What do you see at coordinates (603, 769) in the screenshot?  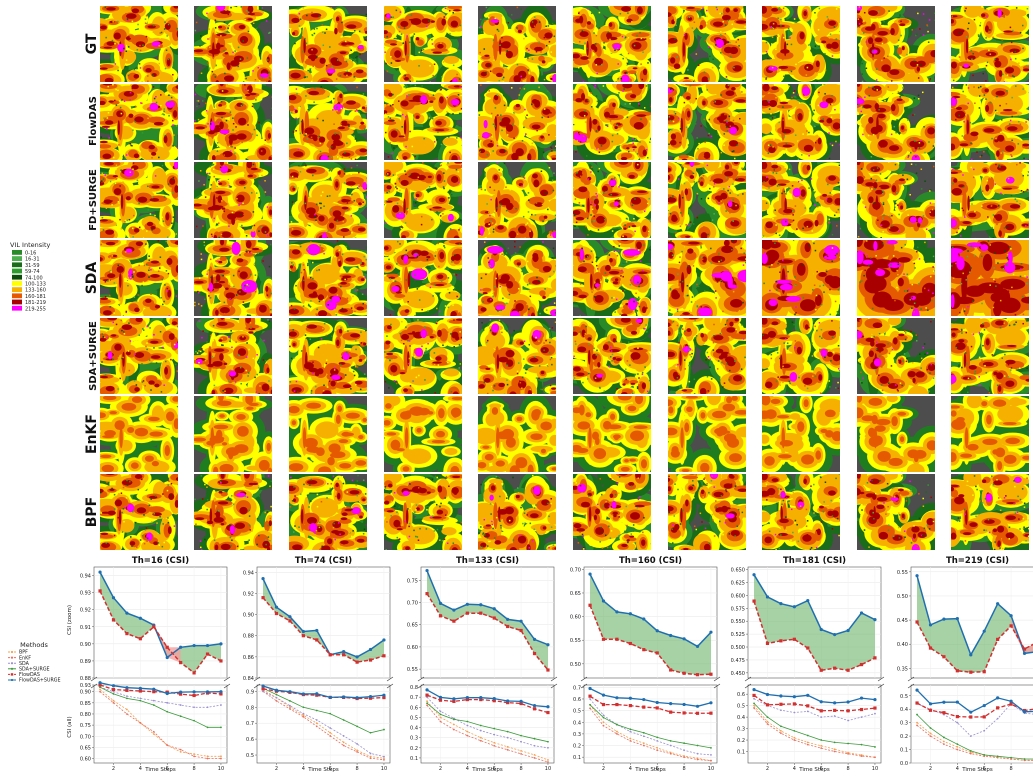 I see `xtick-label: 2` at bounding box center [603, 769].